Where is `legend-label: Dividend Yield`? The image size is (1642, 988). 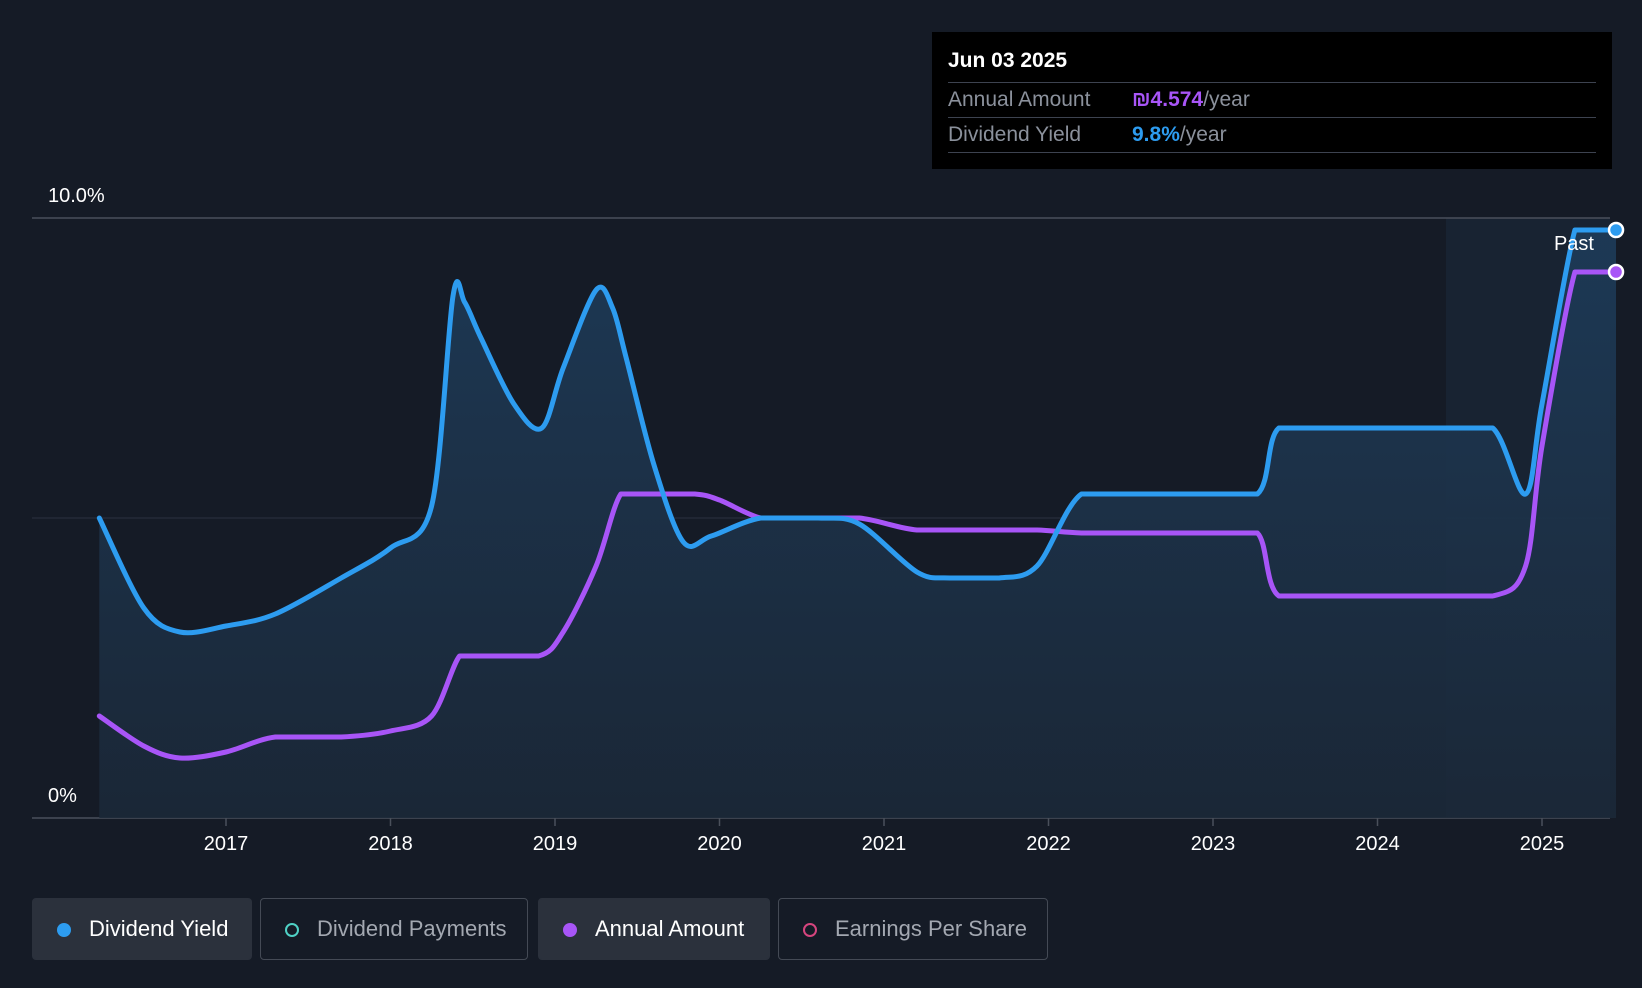 legend-label: Dividend Yield is located at coordinates (159, 928).